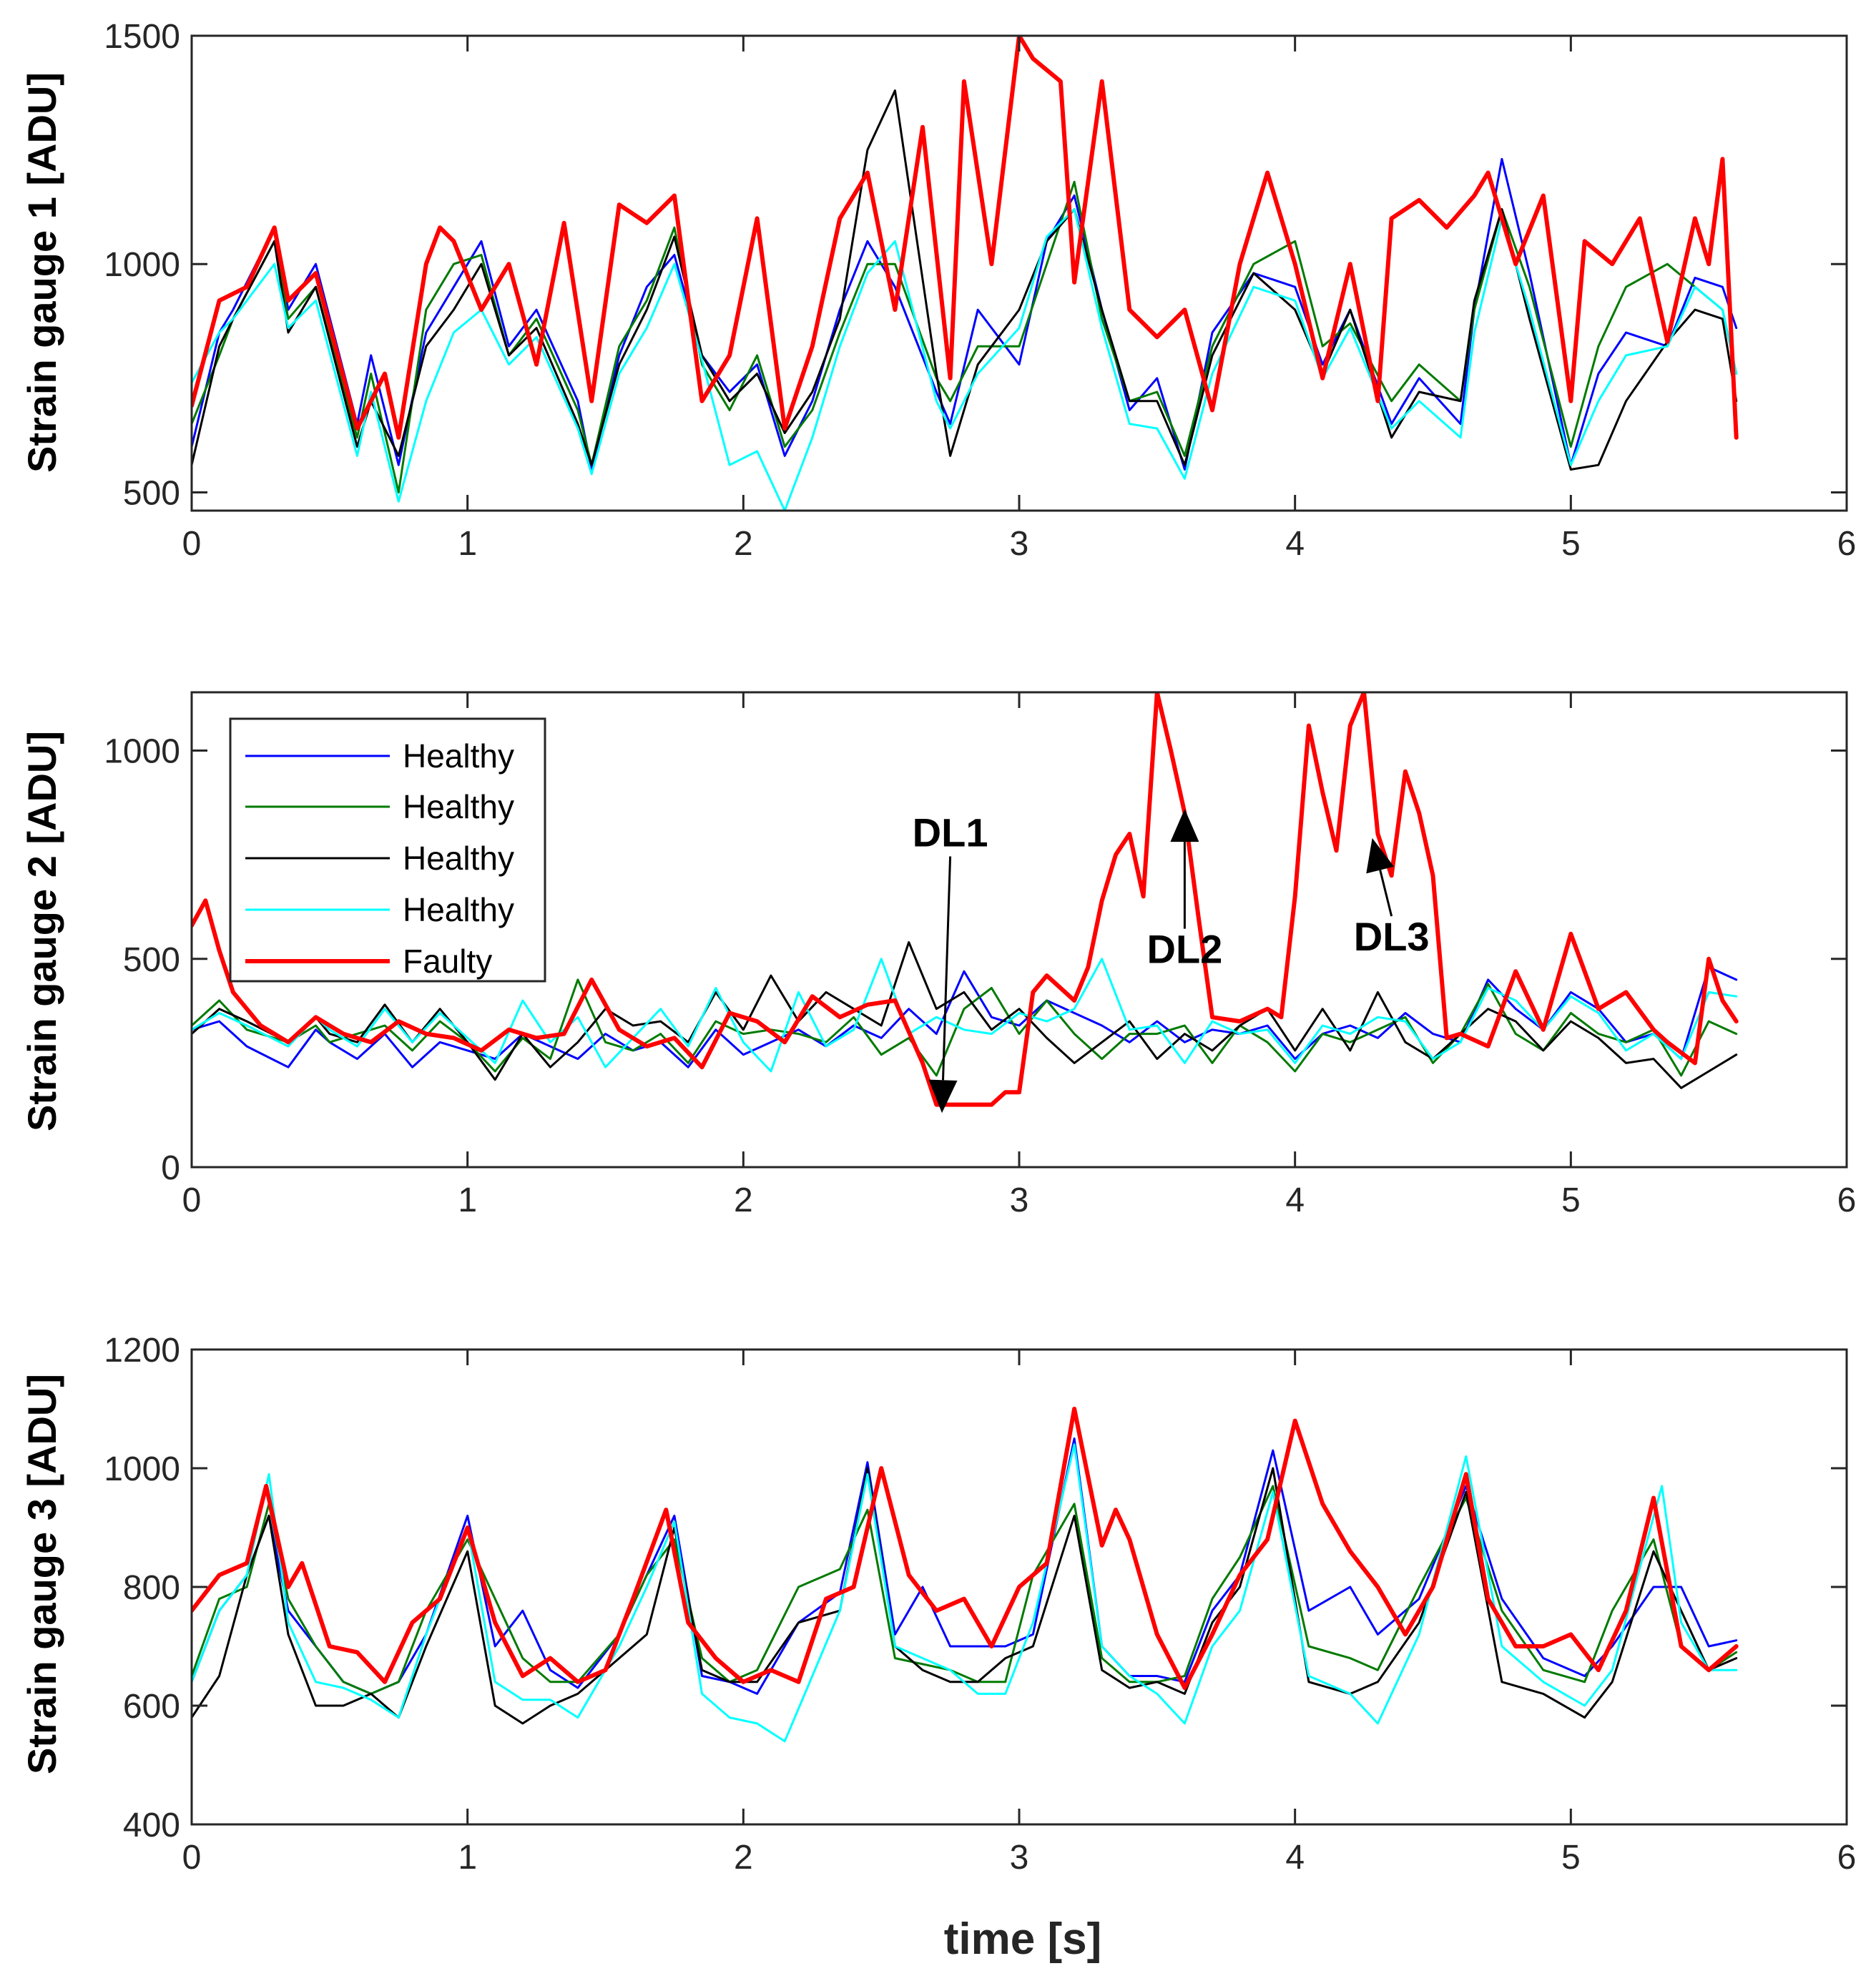 This screenshot has height=1976, width=1876. Describe the element at coordinates (151, 1588) in the screenshot. I see `panel-3-ytick-label-800: 800` at that location.